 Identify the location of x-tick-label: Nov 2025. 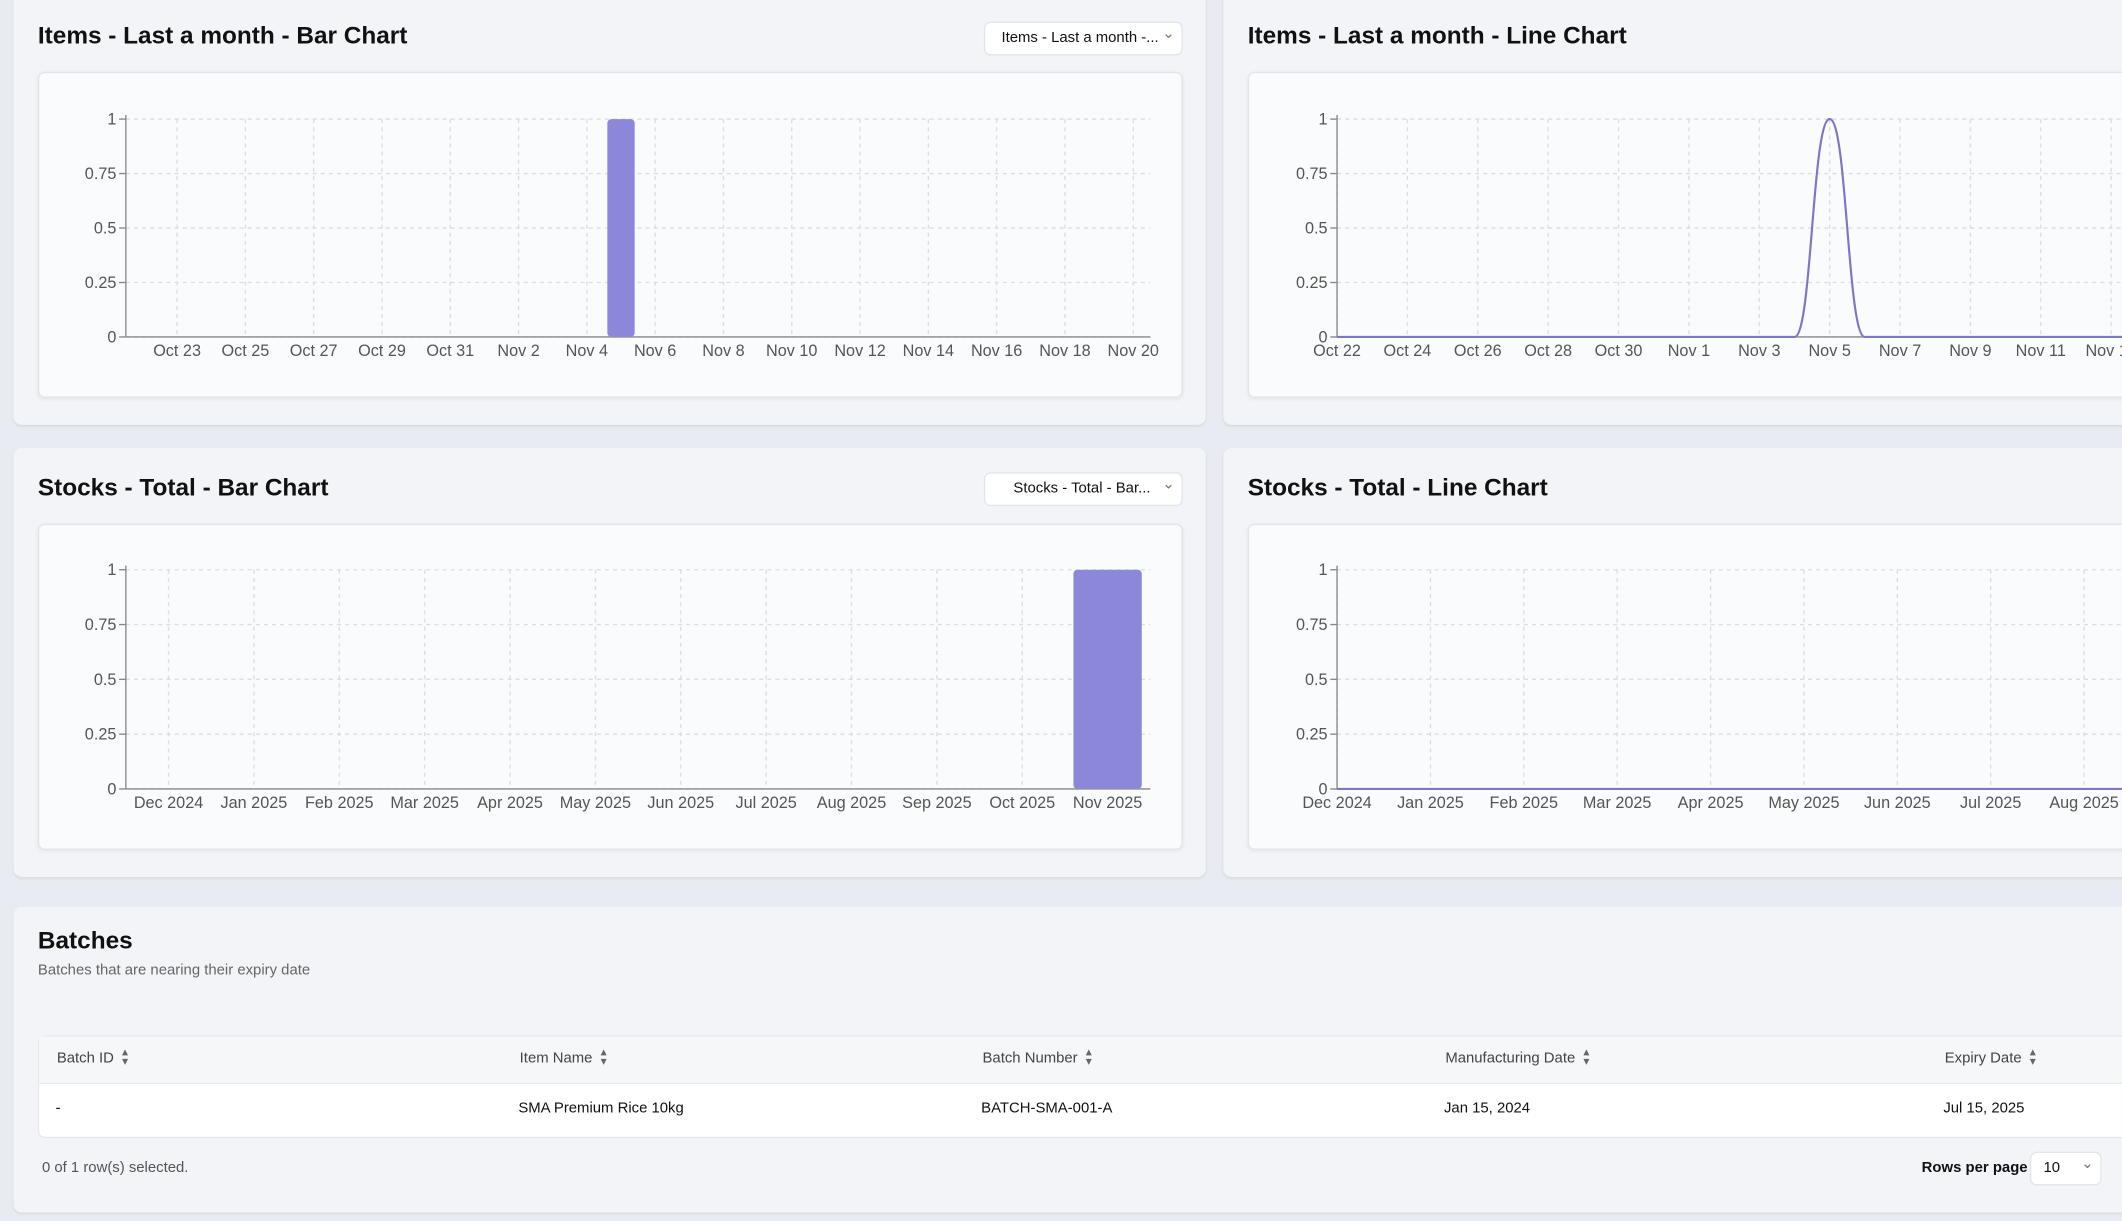
(1107, 803).